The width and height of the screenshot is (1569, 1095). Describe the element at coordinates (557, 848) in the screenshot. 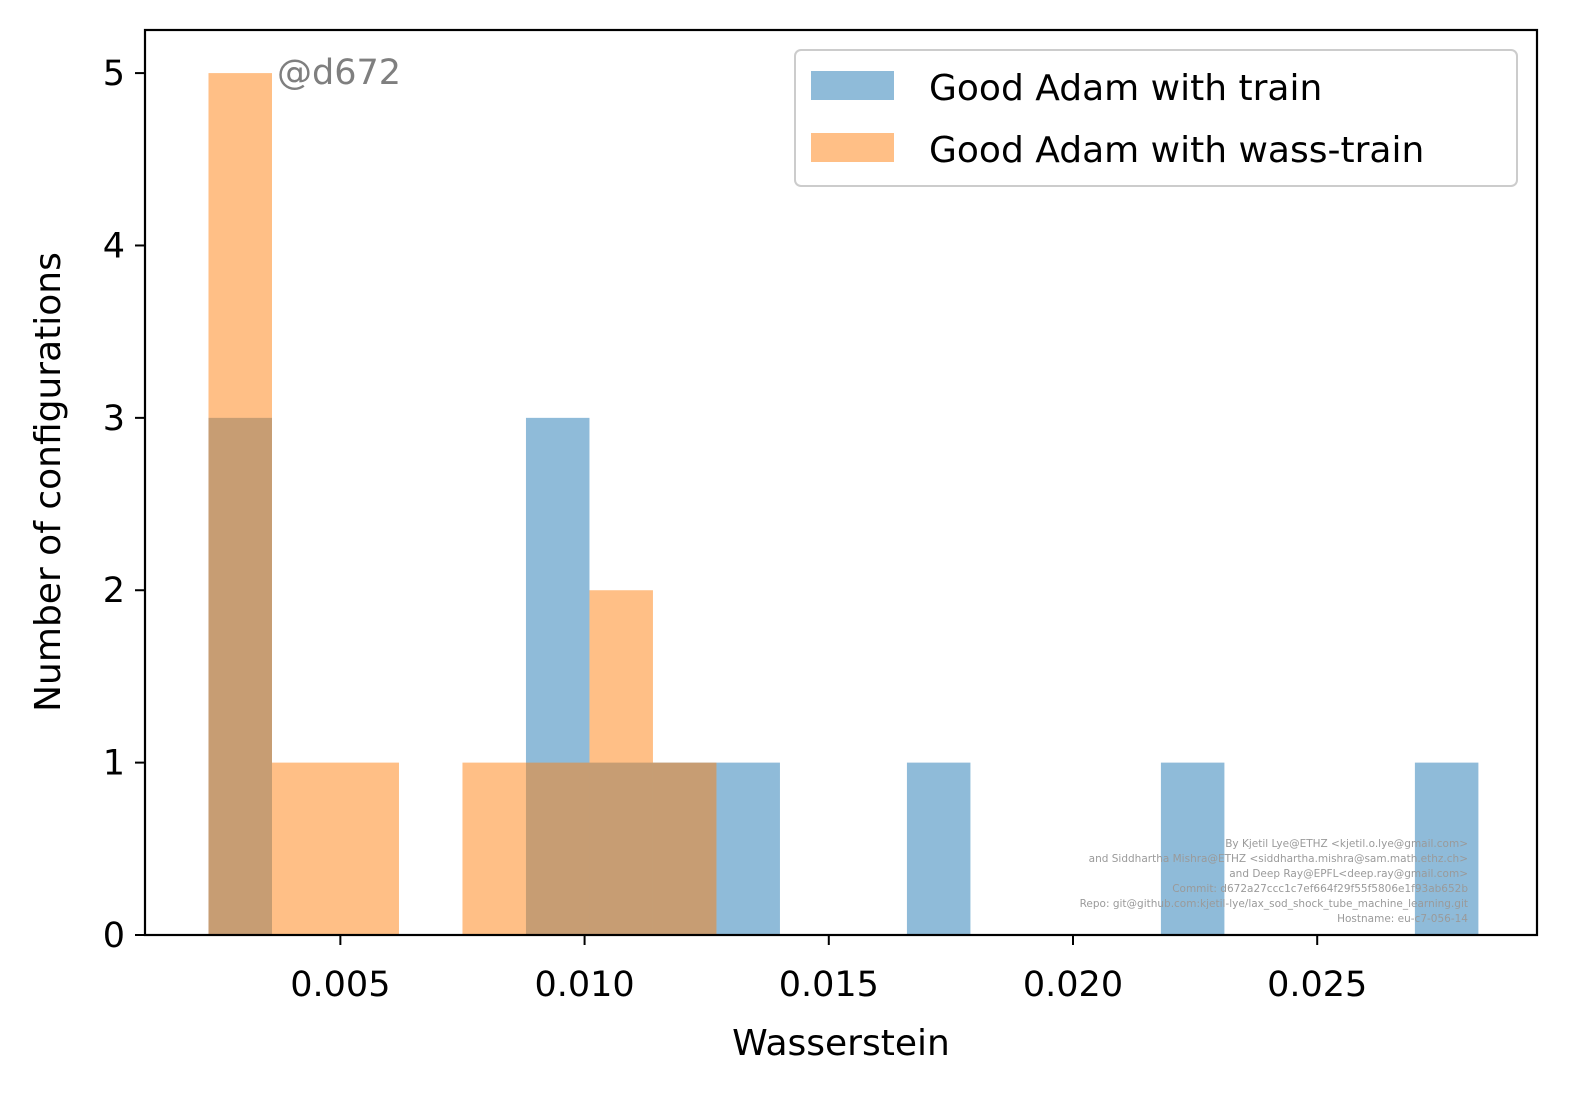

I see `bar-series1-bin4` at that location.